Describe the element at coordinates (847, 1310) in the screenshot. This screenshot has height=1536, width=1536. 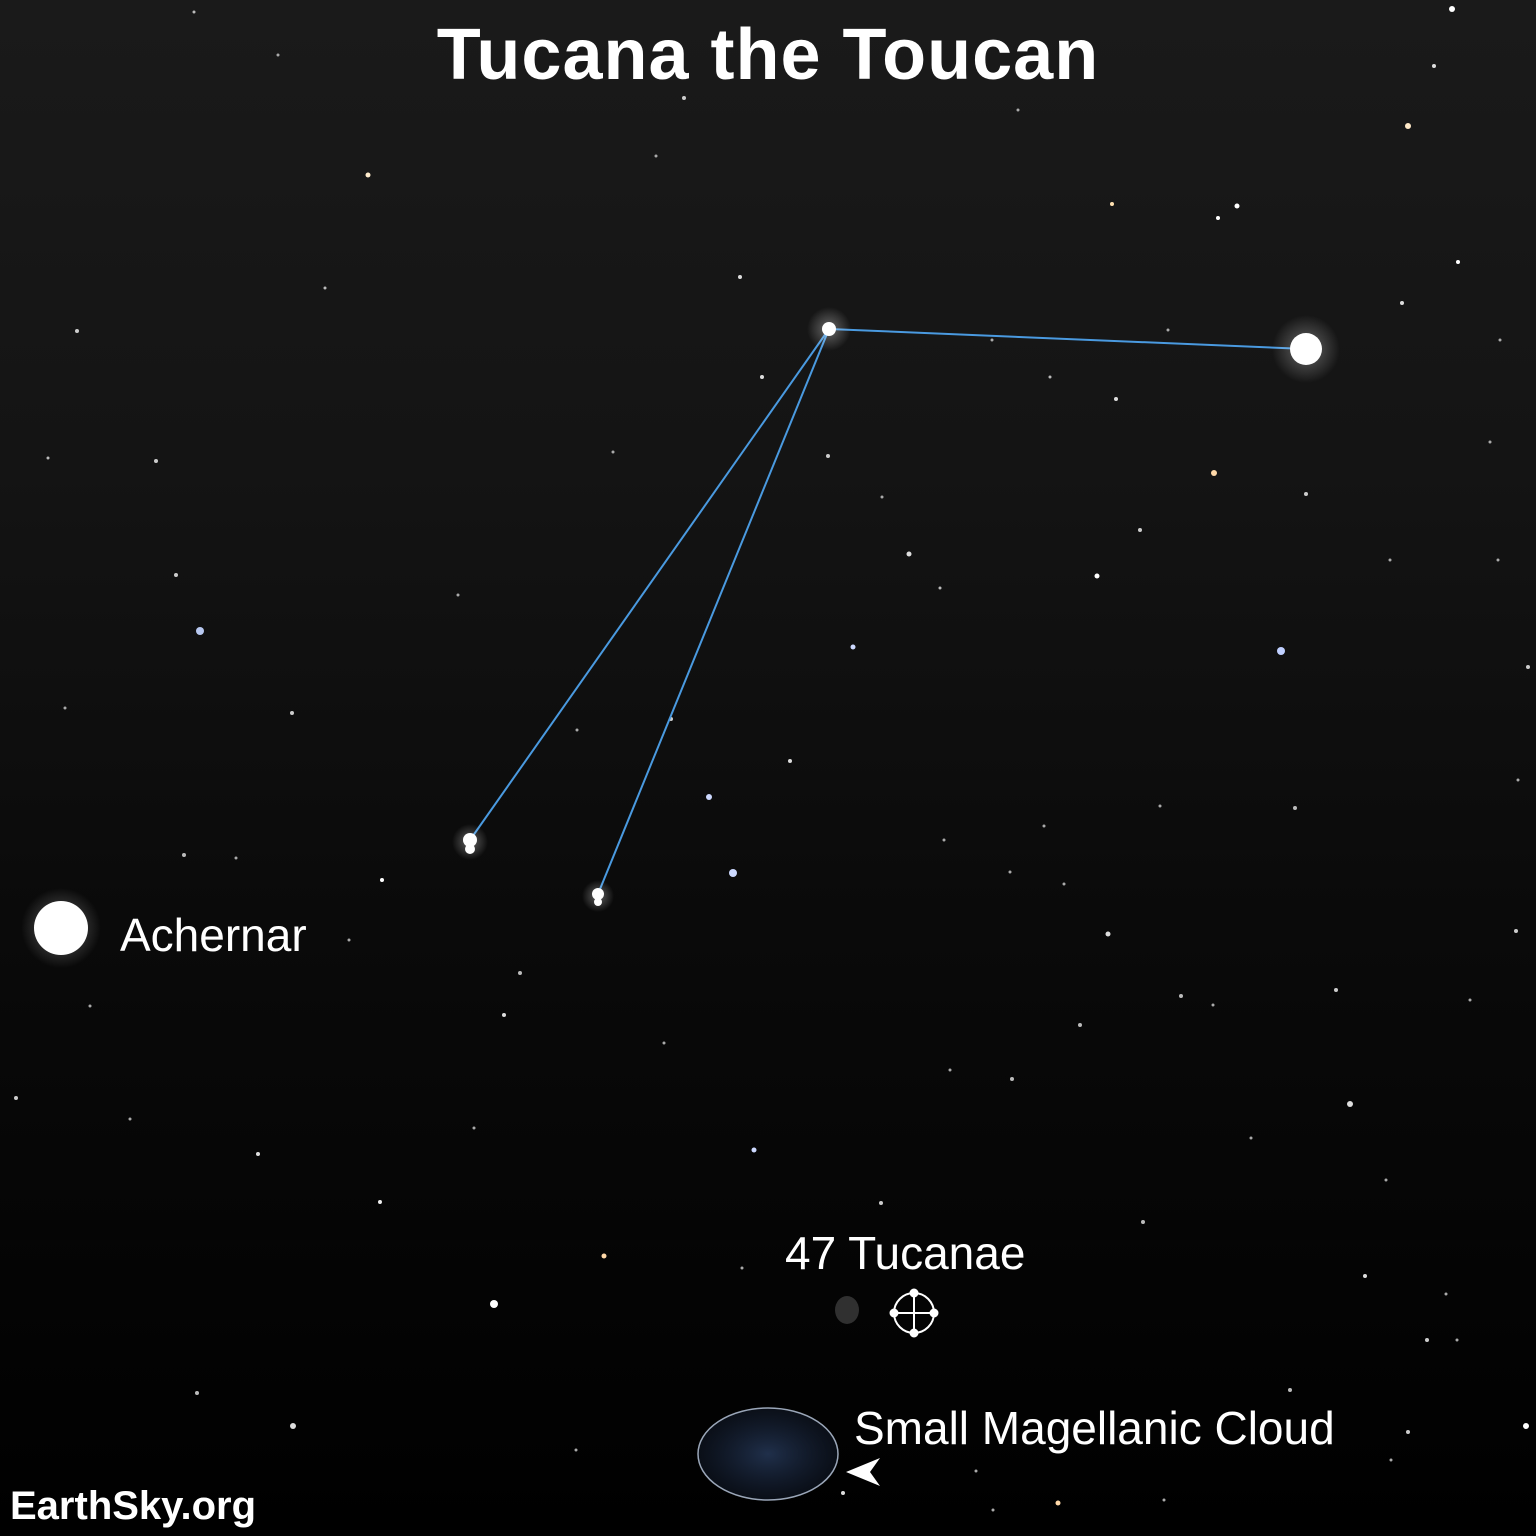
I see `cluster-haze` at that location.